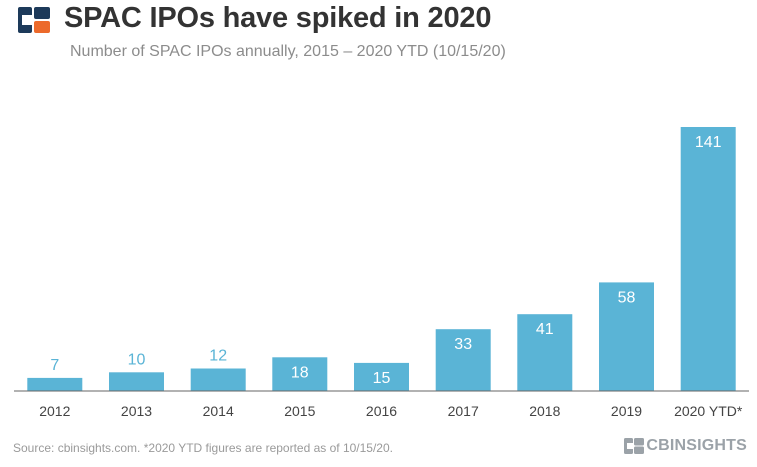 Image resolution: width=757 pixels, height=467 pixels. Describe the element at coordinates (136, 411) in the screenshot. I see `x-tick-label: 2013` at that location.